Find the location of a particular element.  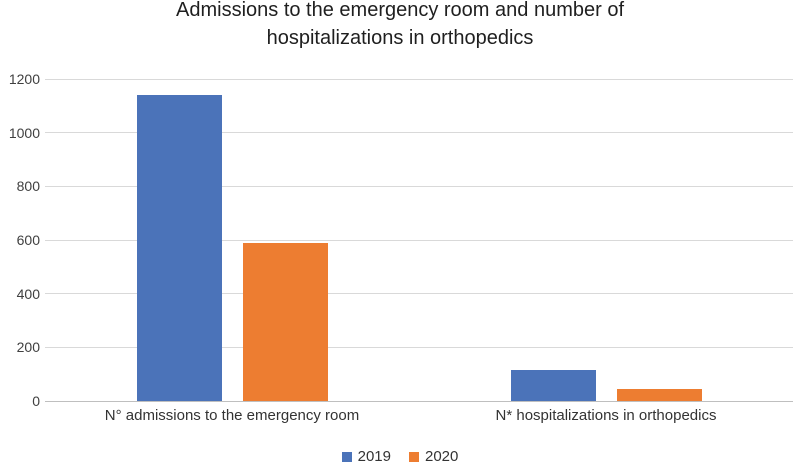

y-axis-tick-label: 600 is located at coordinates (28, 240).